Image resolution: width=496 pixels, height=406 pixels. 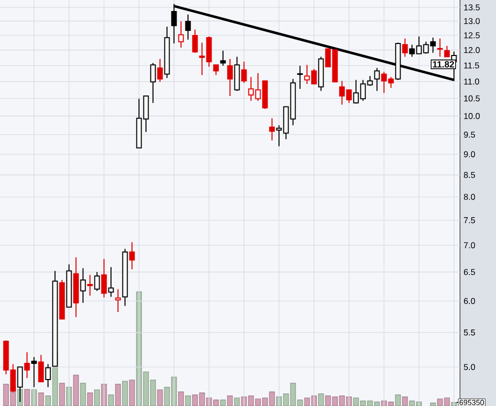 What do you see at coordinates (469, 272) in the screenshot?
I see `y-tick-label: 6.5` at bounding box center [469, 272].